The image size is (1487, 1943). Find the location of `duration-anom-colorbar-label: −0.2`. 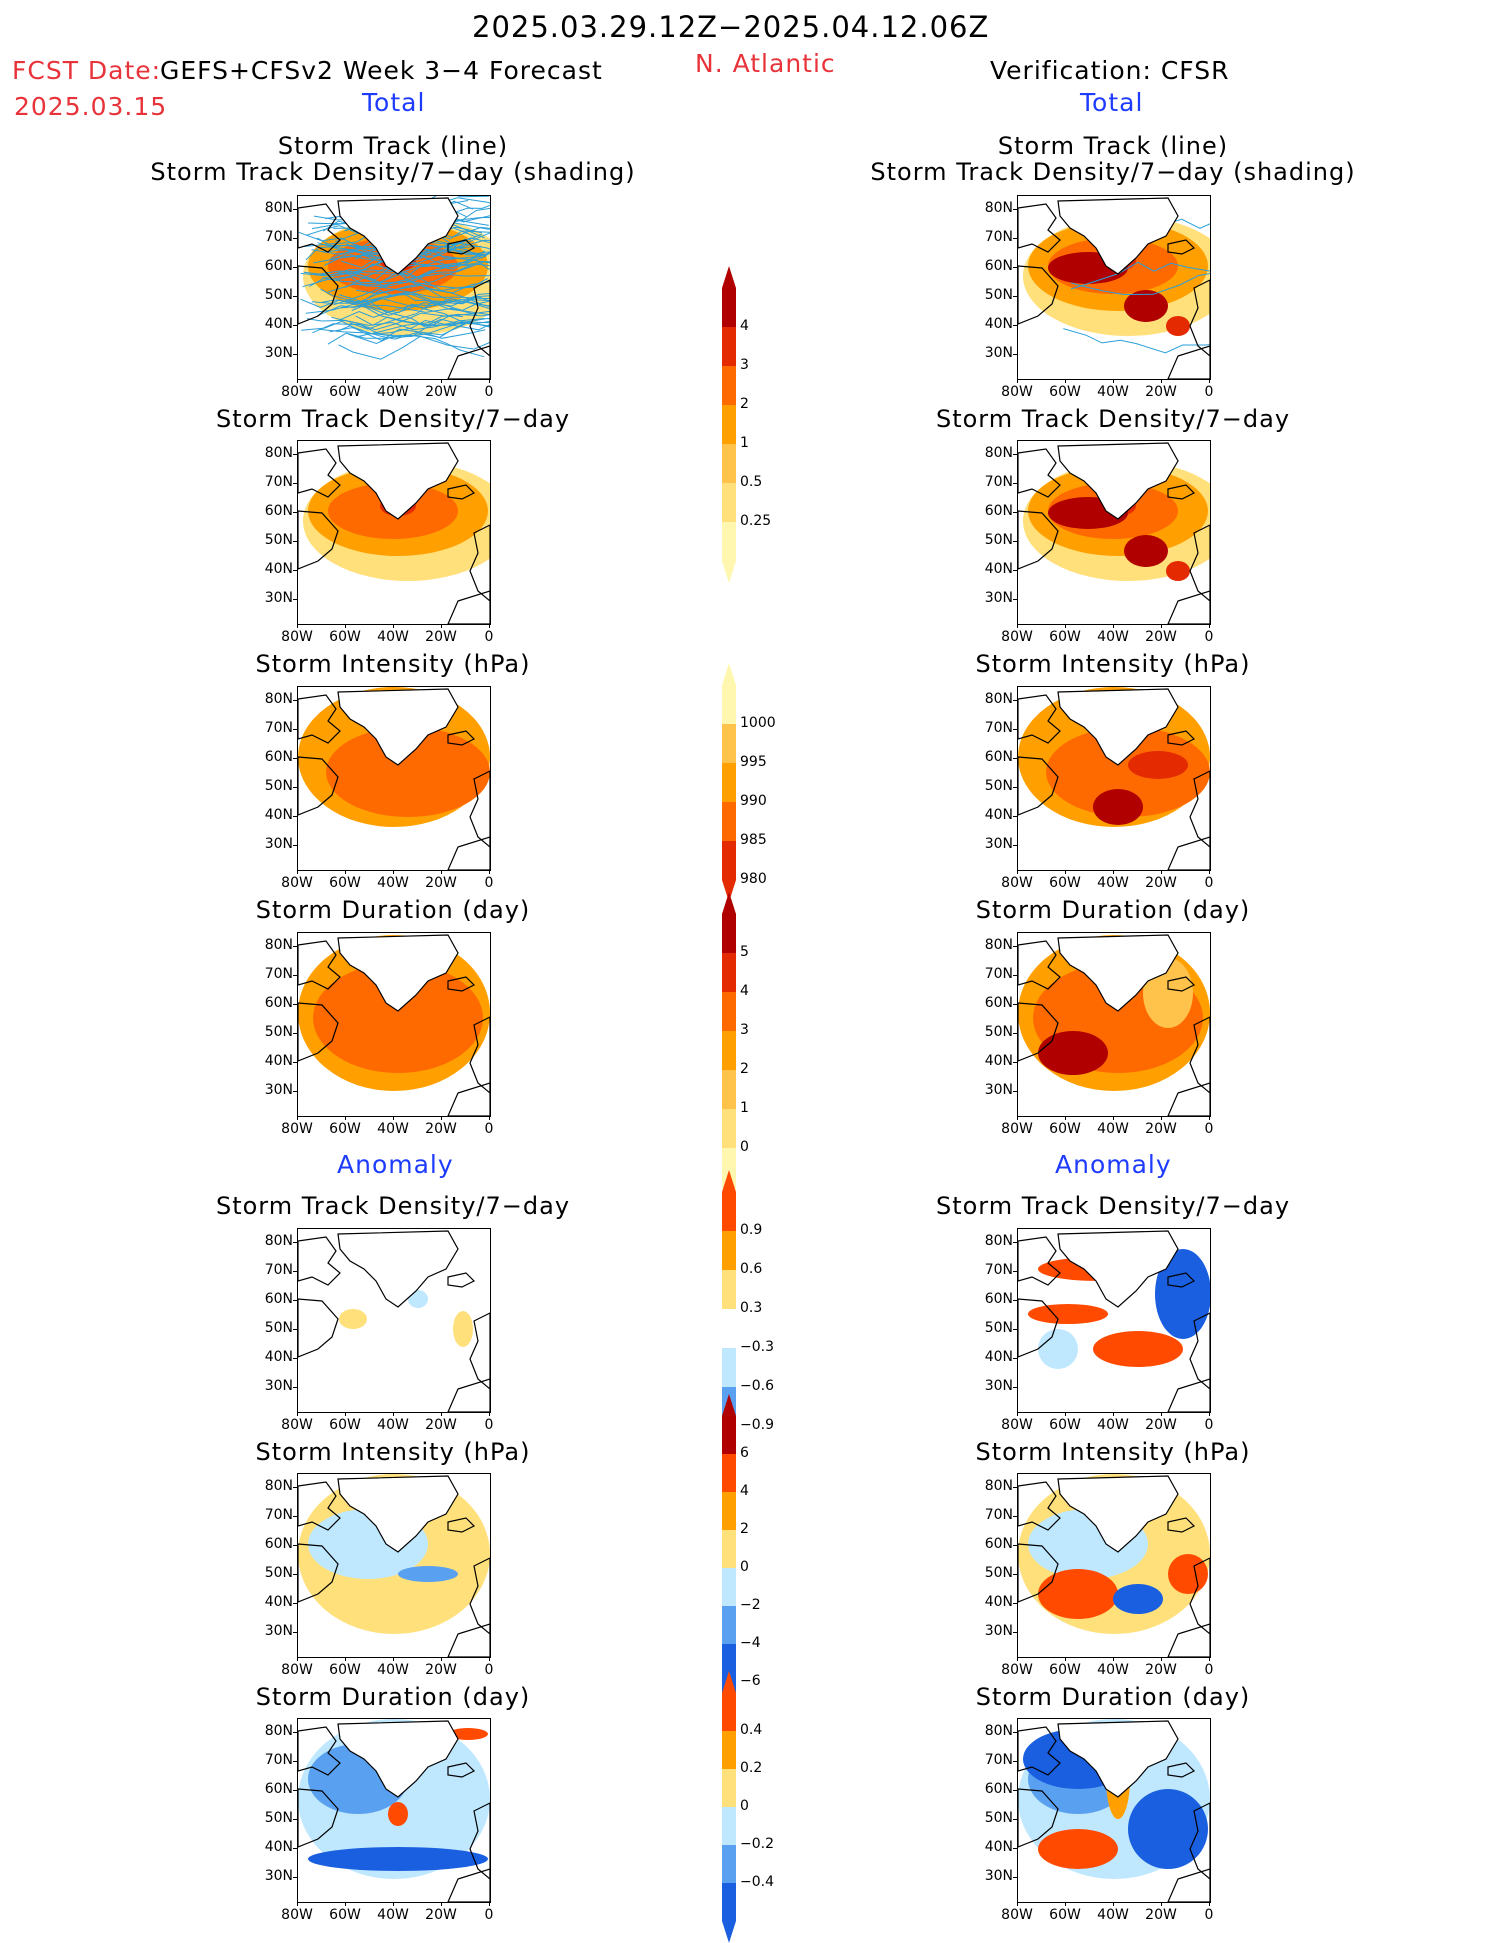

duration-anom-colorbar-label: −0.2 is located at coordinates (757, 1844).